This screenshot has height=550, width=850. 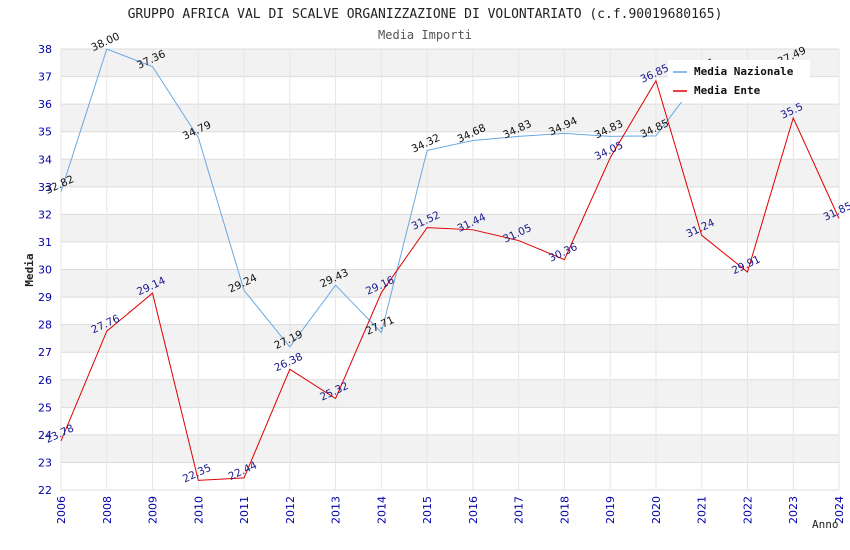 What do you see at coordinates (519, 510) in the screenshot?
I see `x-tick-2017: 2017` at bounding box center [519, 510].